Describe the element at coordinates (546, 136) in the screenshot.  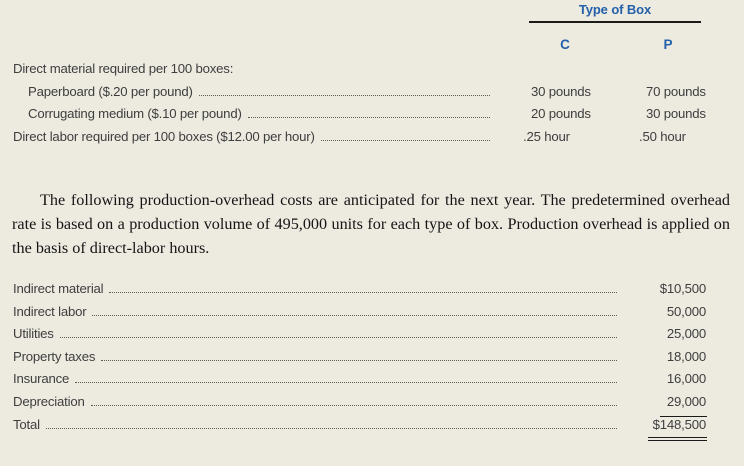
I see `value-c: .25 hour` at that location.